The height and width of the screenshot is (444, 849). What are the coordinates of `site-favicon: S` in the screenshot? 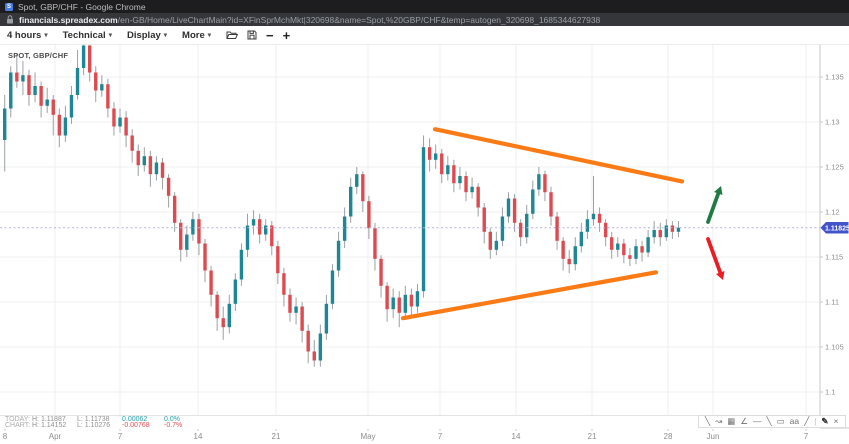 It's located at (9, 6).